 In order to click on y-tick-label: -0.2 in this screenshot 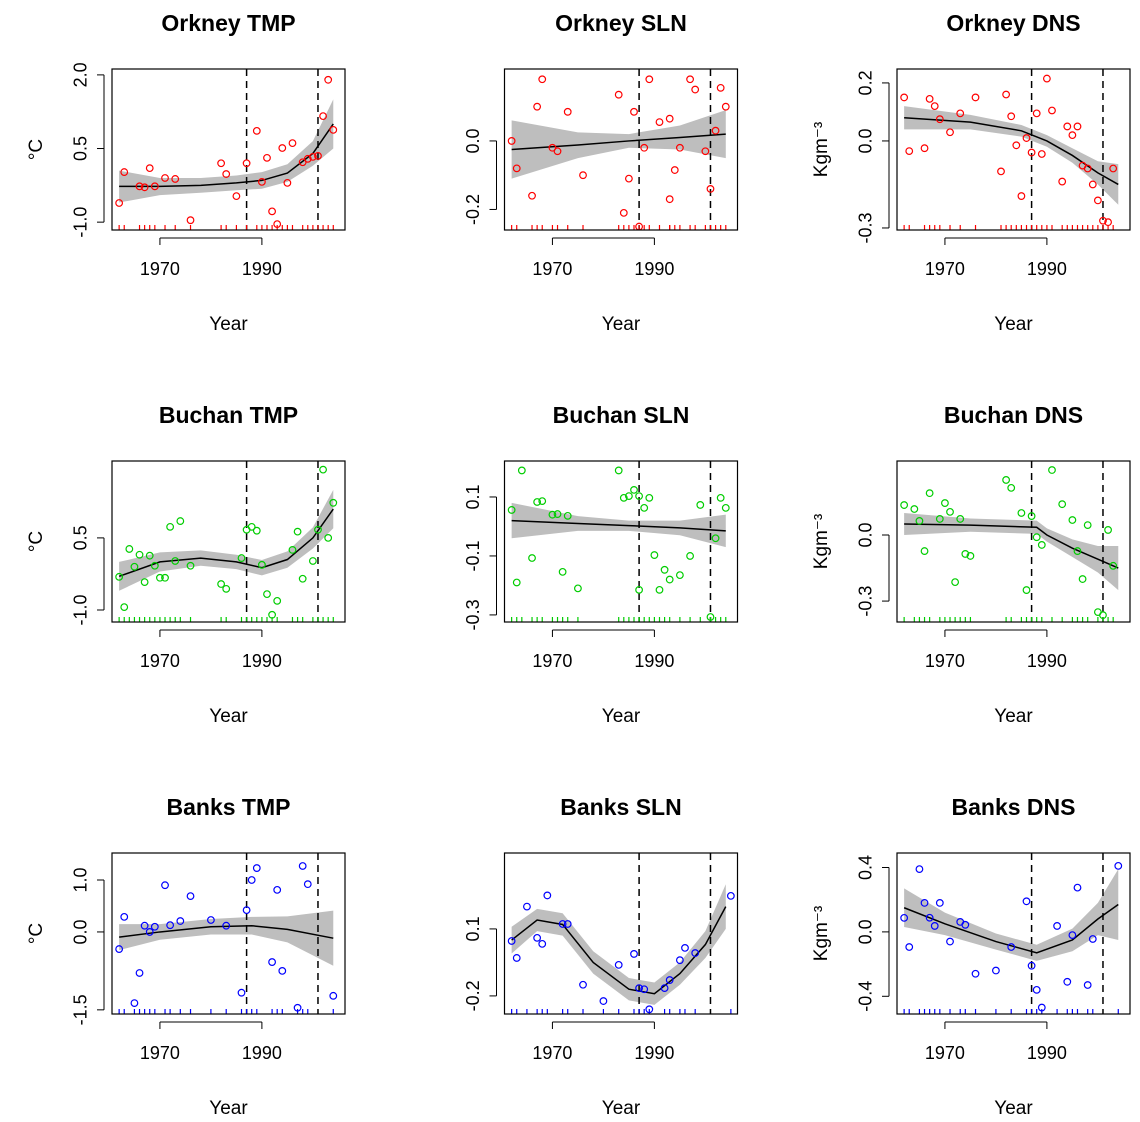, I will do `click(473, 209)`.